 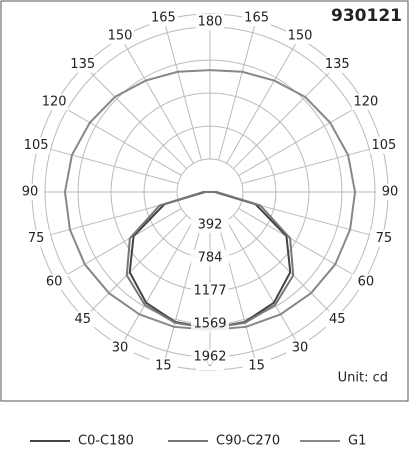 What do you see at coordinates (357, 441) in the screenshot?
I see `legend-label: G1` at bounding box center [357, 441].